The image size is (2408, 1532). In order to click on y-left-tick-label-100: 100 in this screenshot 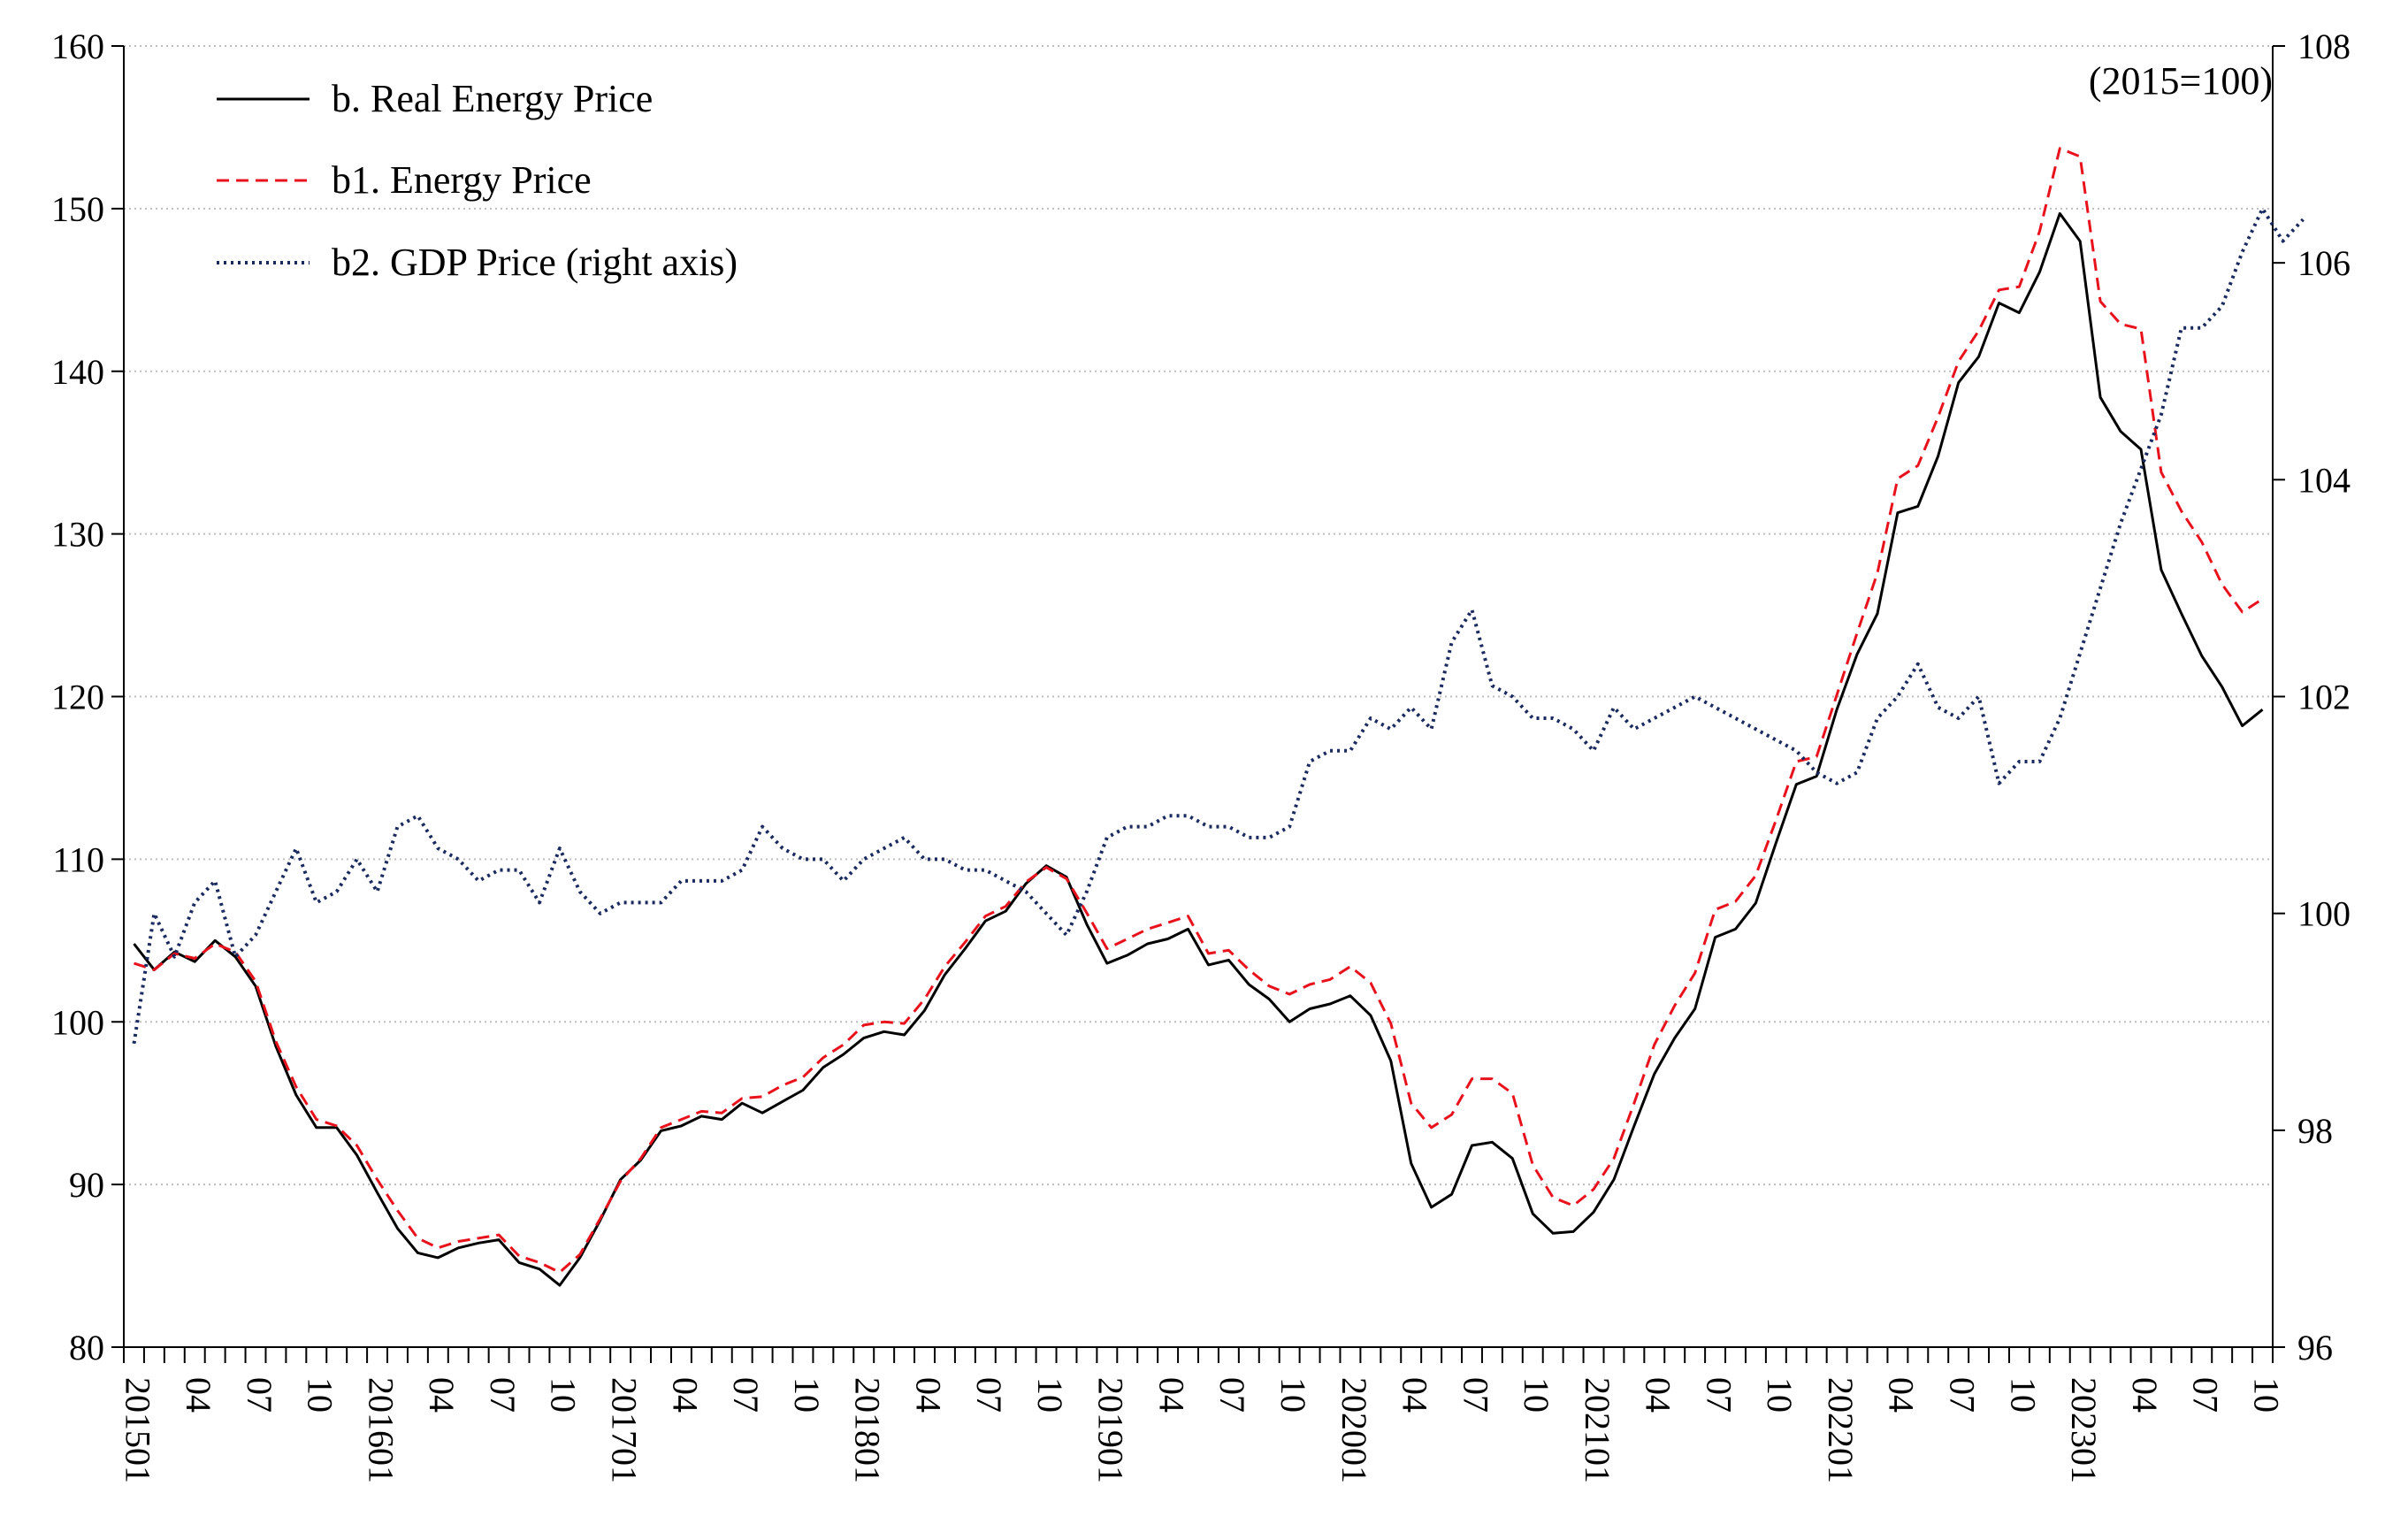, I will do `click(77, 1022)`.